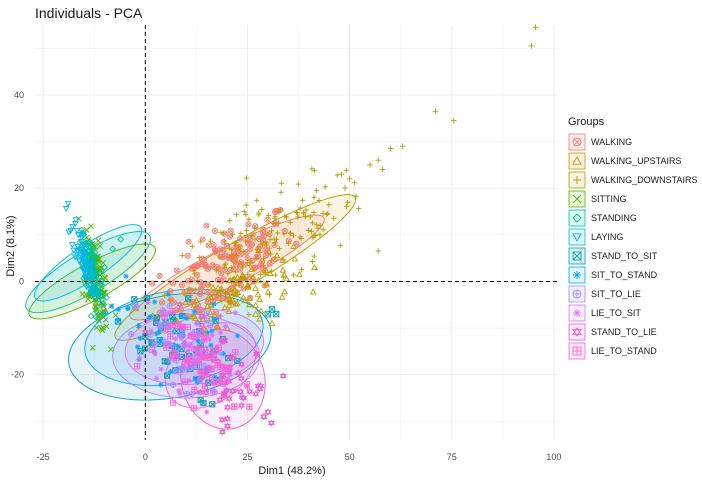 This screenshot has height=484, width=702. I want to click on legend-item-walking-upstairs: WALKING_UPSTAIRS, so click(625, 161).